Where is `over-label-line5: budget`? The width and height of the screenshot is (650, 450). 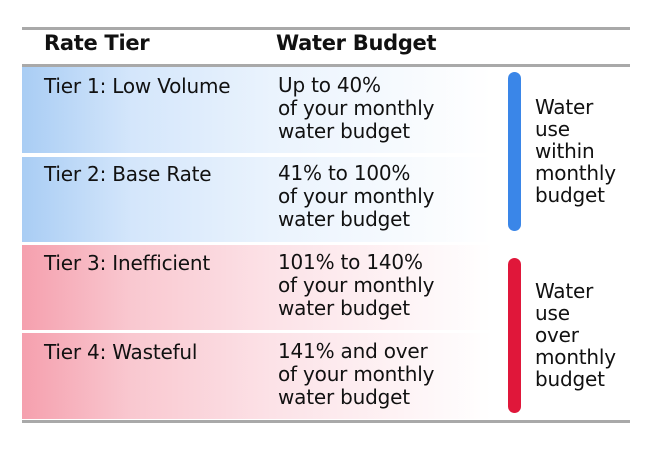 over-label-line5: budget is located at coordinates (570, 379).